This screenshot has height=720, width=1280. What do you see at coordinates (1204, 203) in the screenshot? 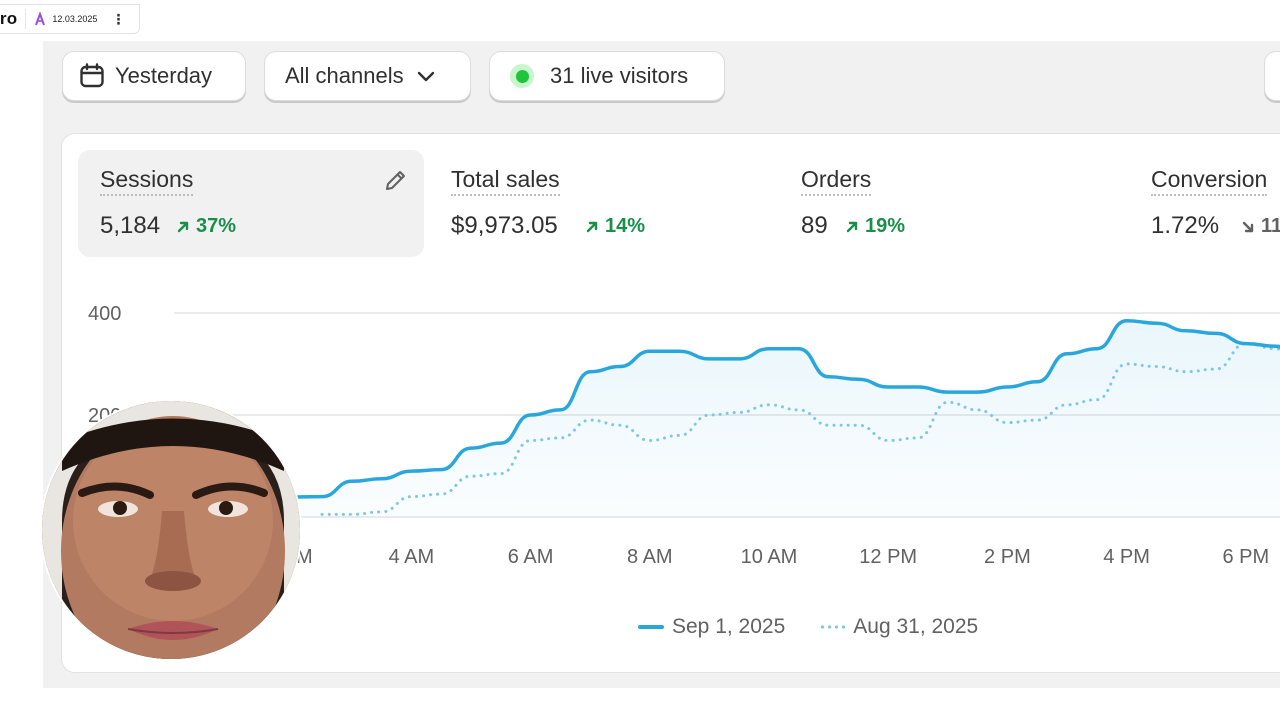
I see `metric-conversion: Conversion 1.72% 11%` at bounding box center [1204, 203].